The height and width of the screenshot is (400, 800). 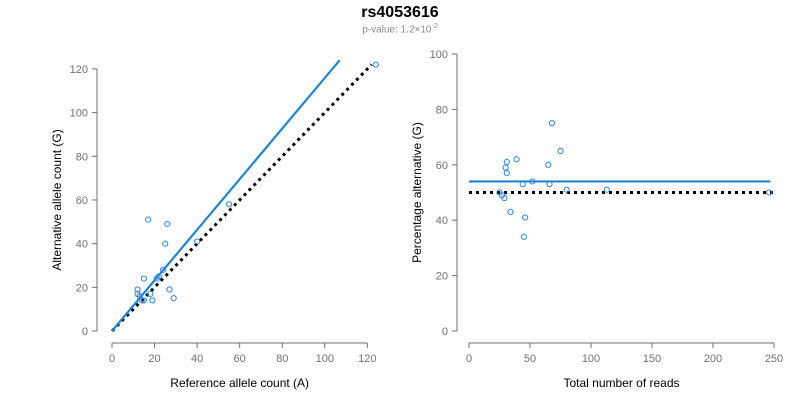 I want to click on x-axis-title: Total number of reads, so click(x=621, y=383).